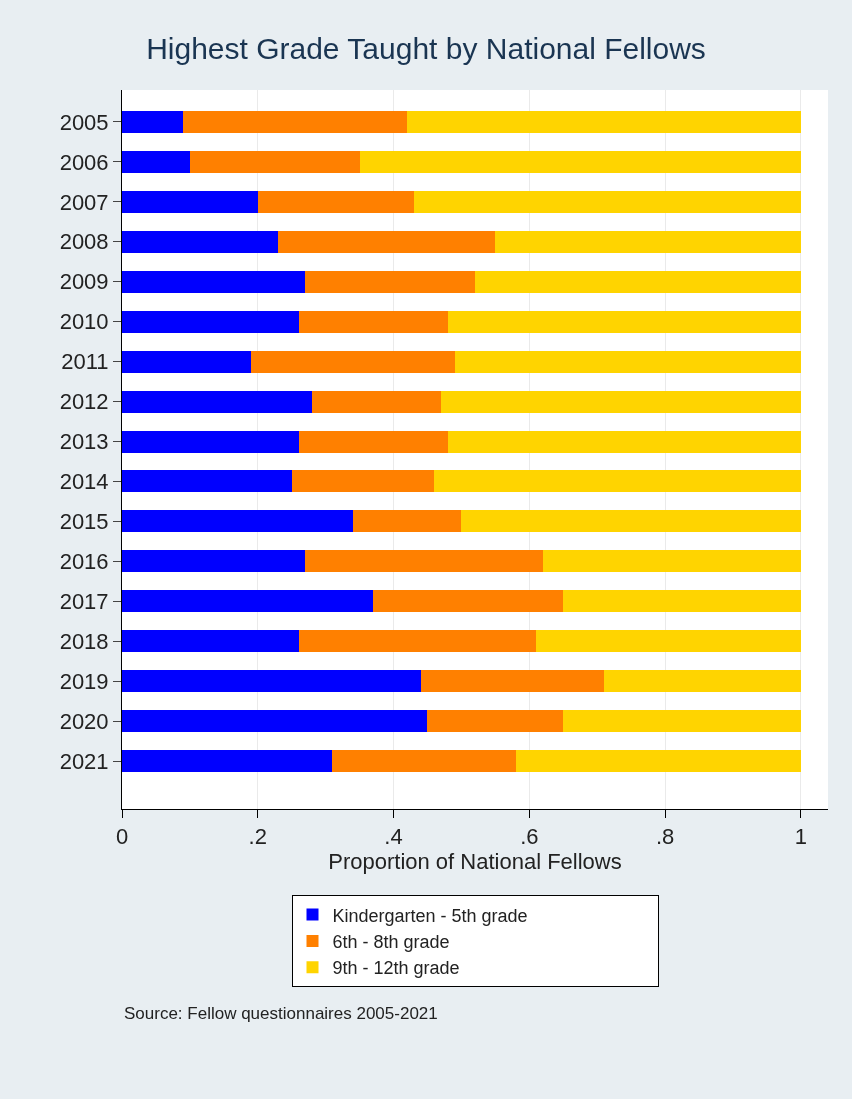  What do you see at coordinates (84, 522) in the screenshot?
I see `y-tick-label: 2015` at bounding box center [84, 522].